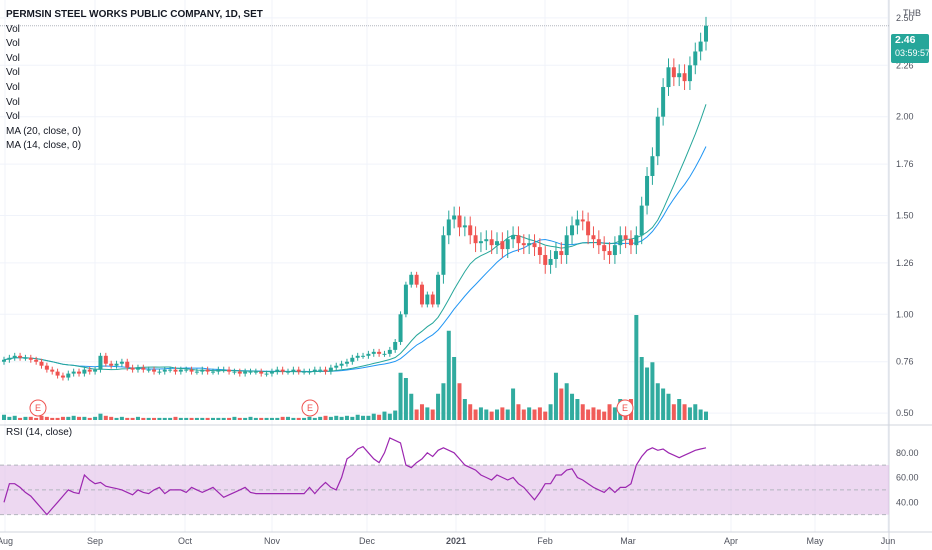 This screenshot has height=550, width=932. What do you see at coordinates (44, 131) in the screenshot?
I see `legend-ma-20: MA (20, close, 0)` at bounding box center [44, 131].